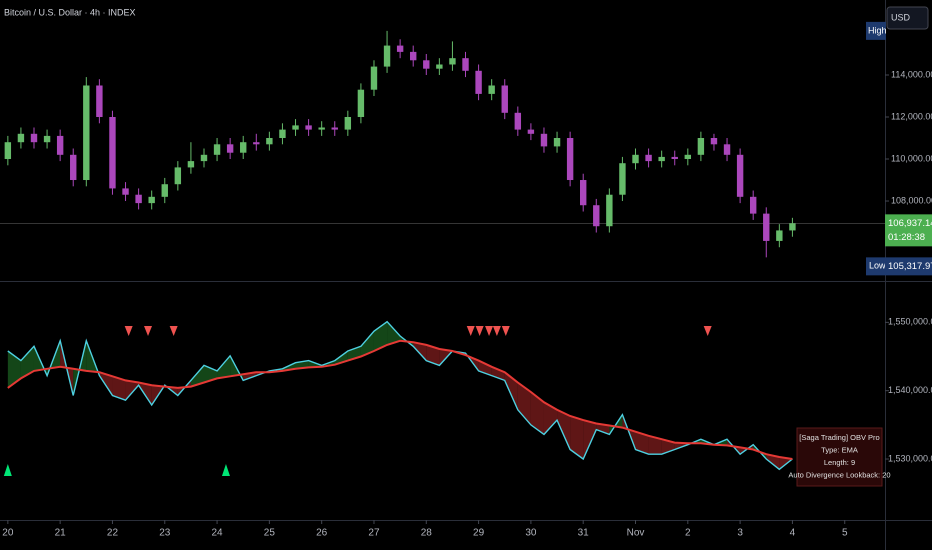 The height and width of the screenshot is (550, 932). What do you see at coordinates (910, 223) in the screenshot?
I see `last-price-label: 106,937.14` at bounding box center [910, 223].